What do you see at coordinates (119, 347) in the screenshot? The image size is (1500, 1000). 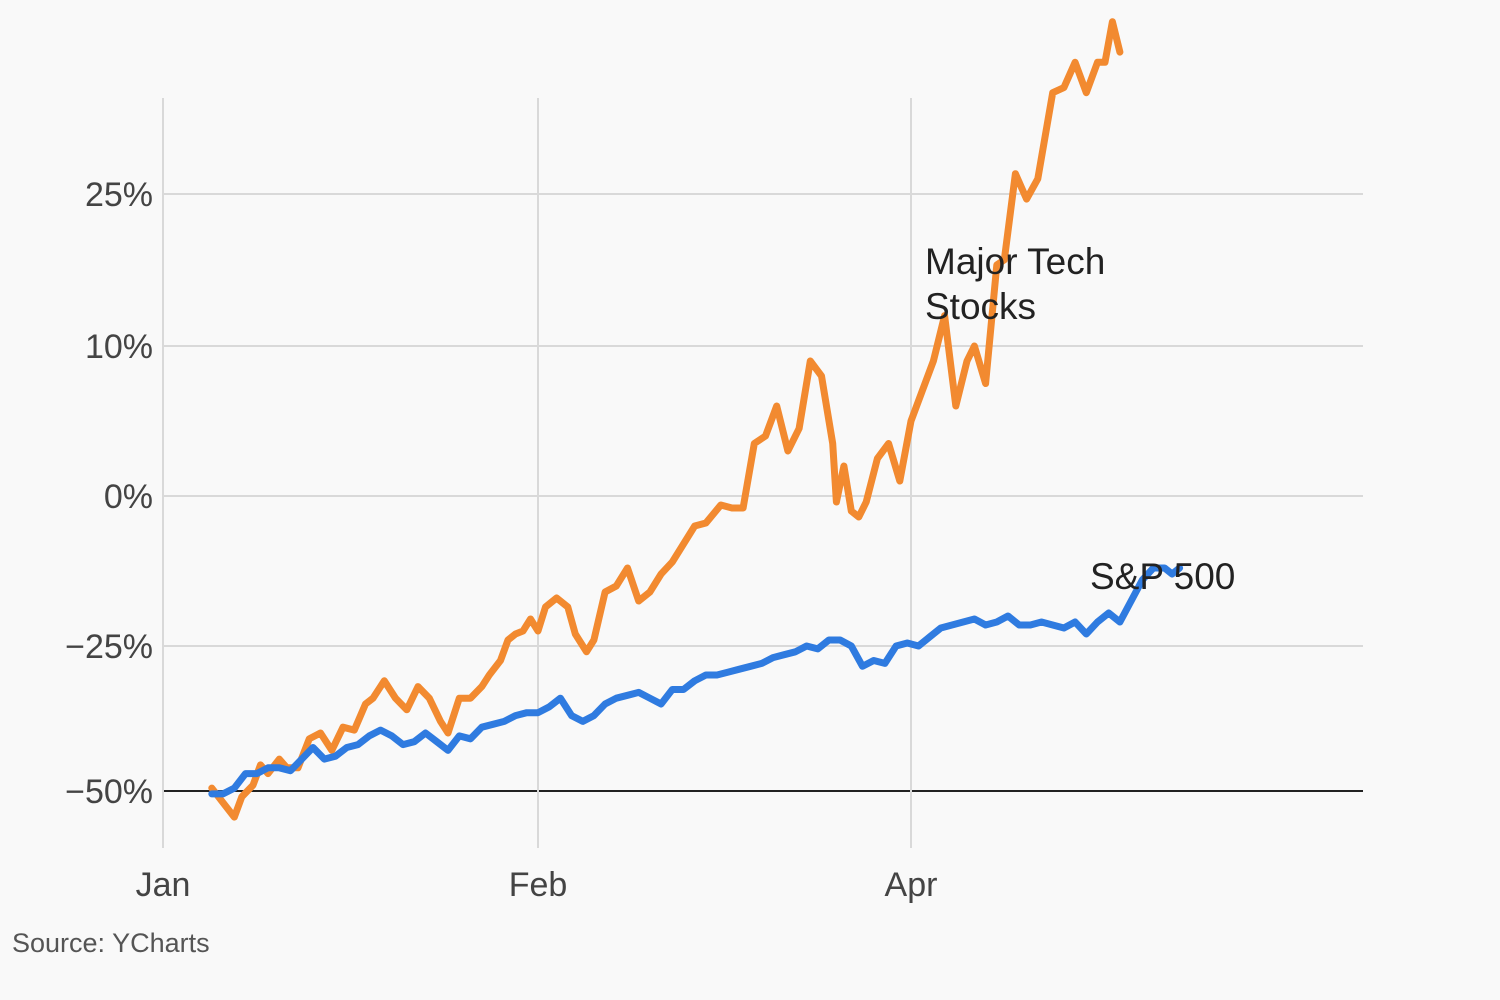 I see `y-tick-label: 10%` at bounding box center [119, 347].